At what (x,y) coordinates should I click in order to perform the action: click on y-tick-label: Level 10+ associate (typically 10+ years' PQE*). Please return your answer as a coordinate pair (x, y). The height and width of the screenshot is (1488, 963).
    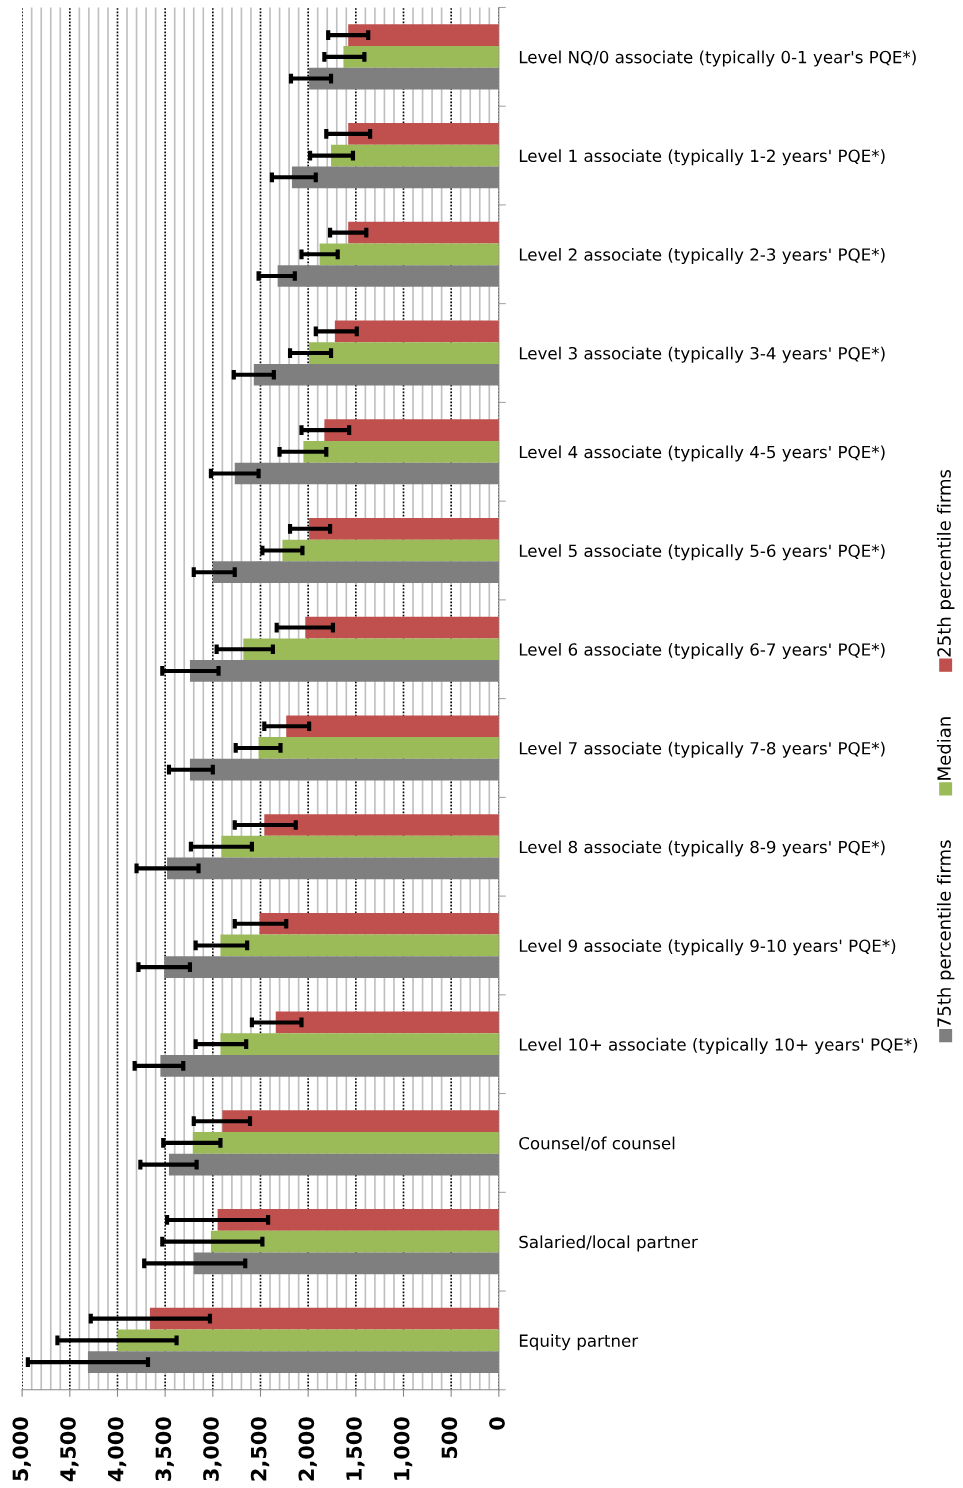
    Looking at the image, I should click on (718, 1045).